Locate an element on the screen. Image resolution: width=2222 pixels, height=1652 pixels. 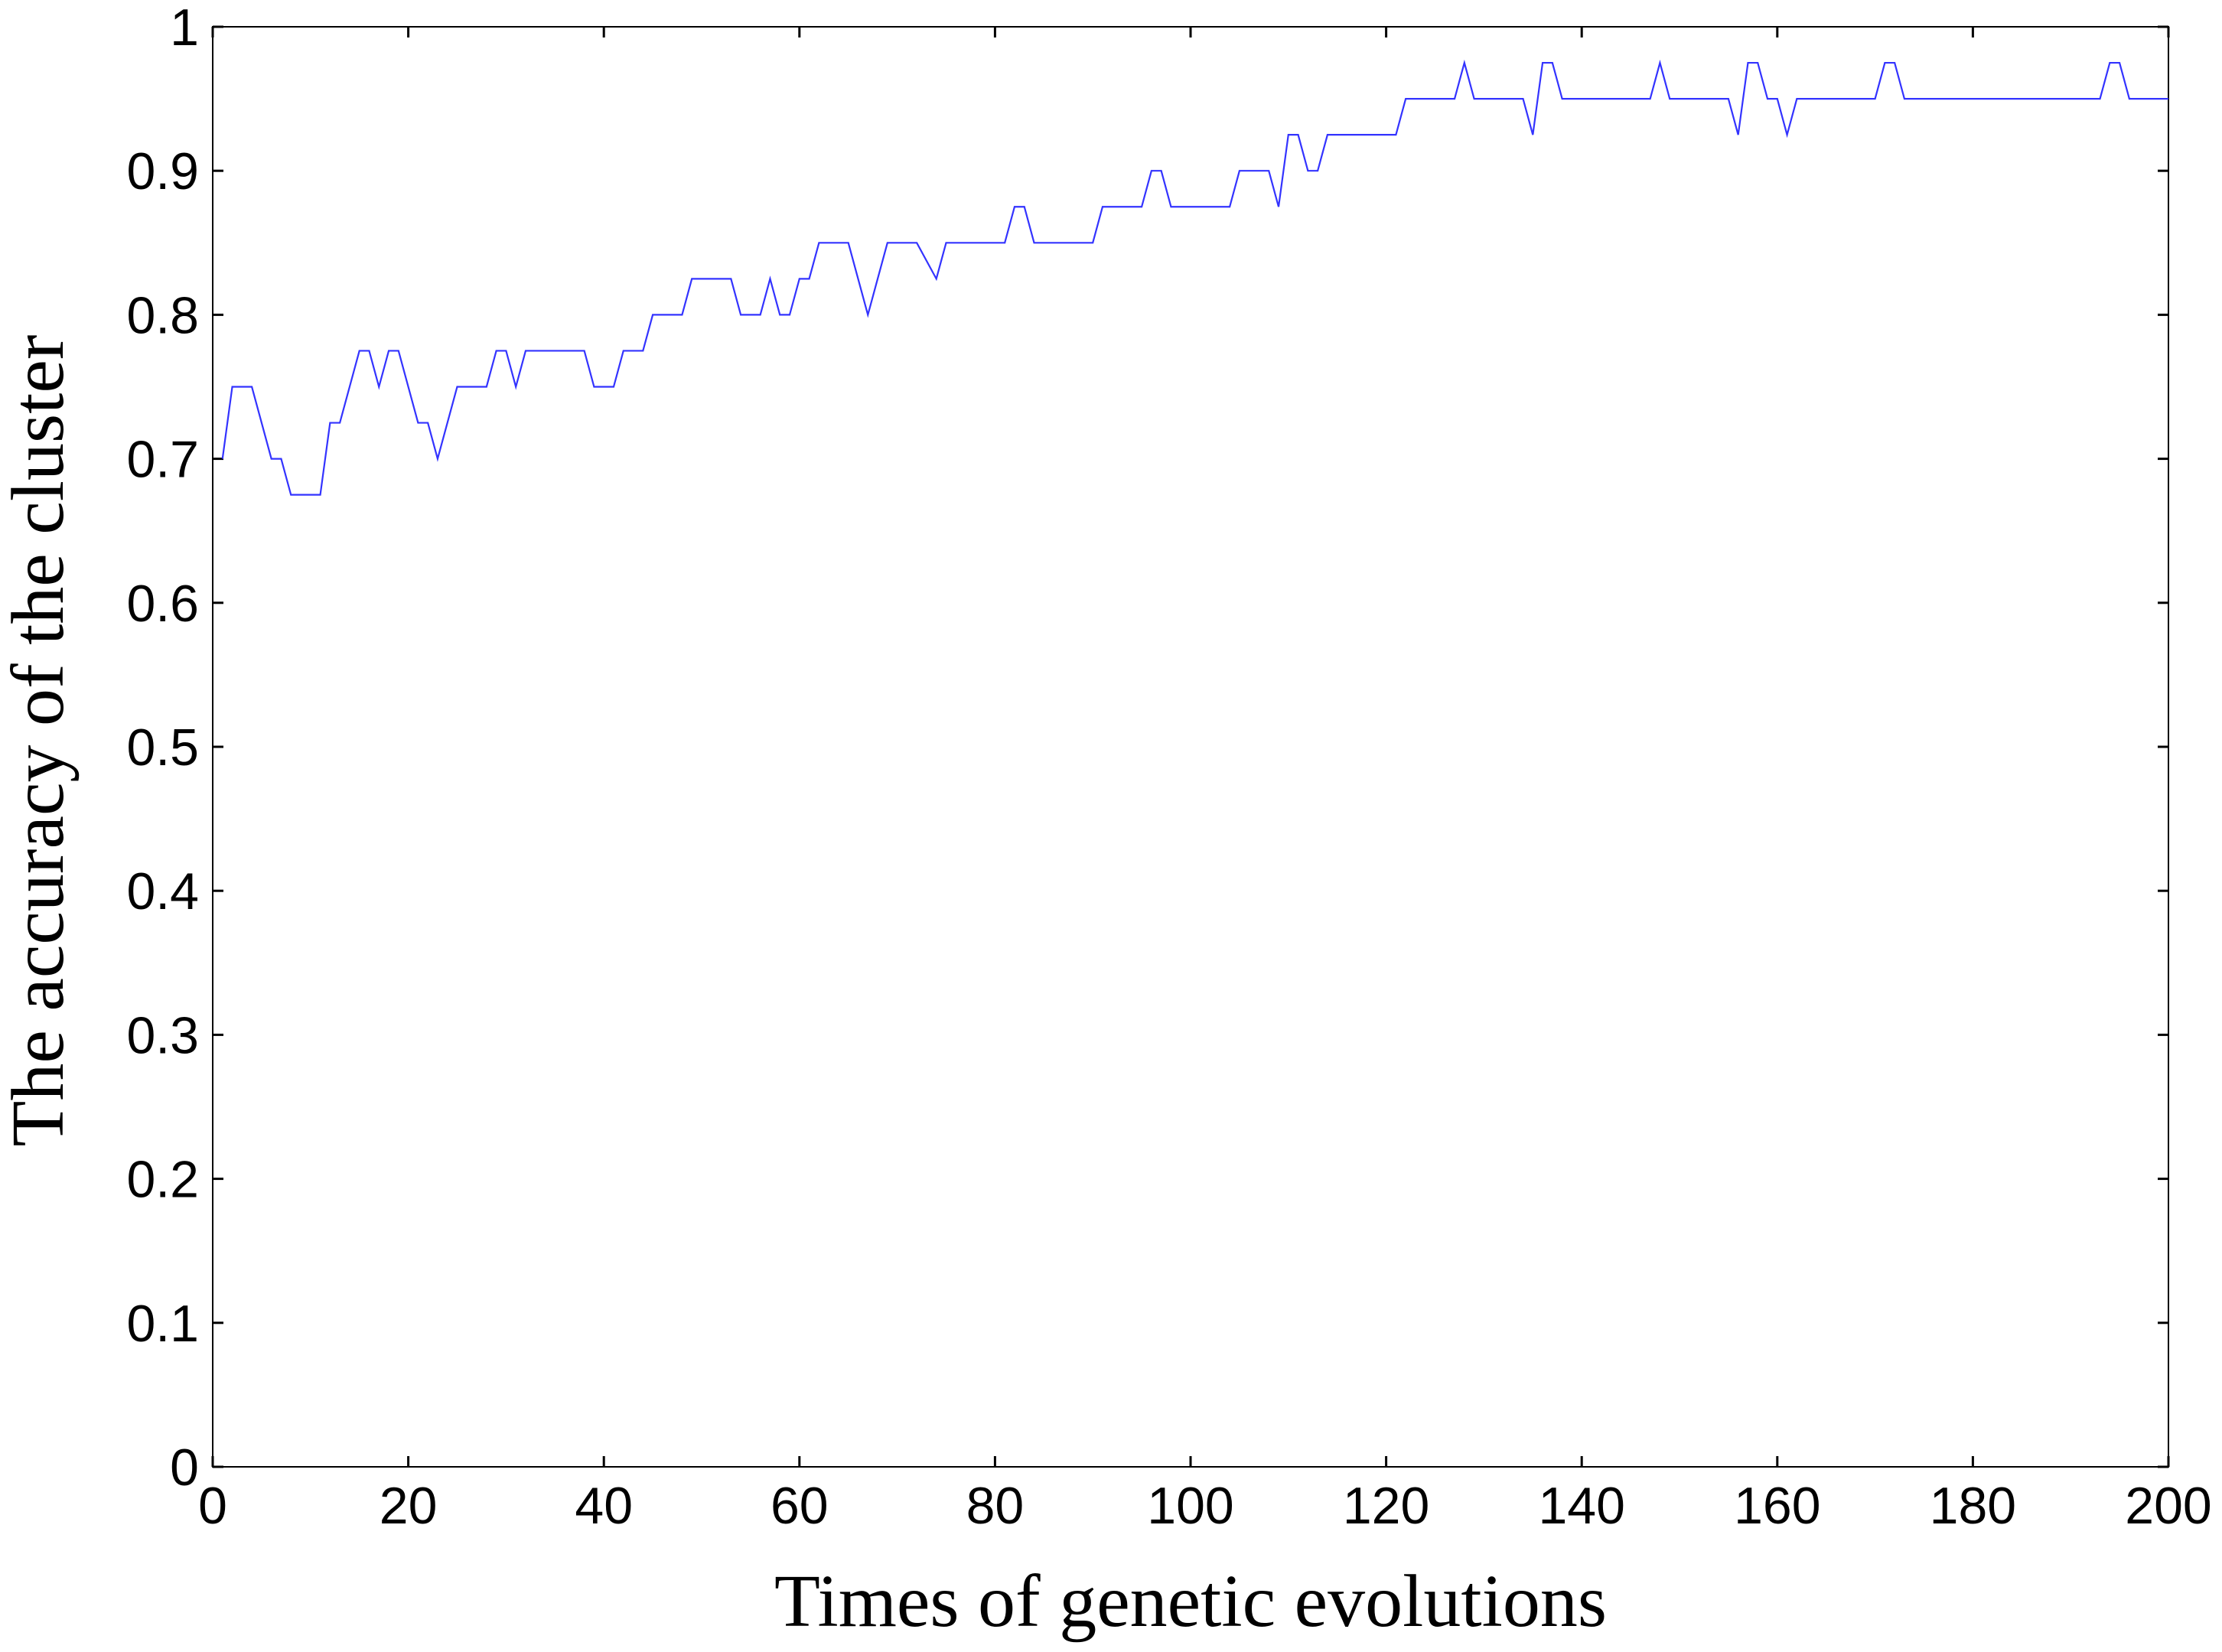
x-tick-label: 0 is located at coordinates (213, 1506).